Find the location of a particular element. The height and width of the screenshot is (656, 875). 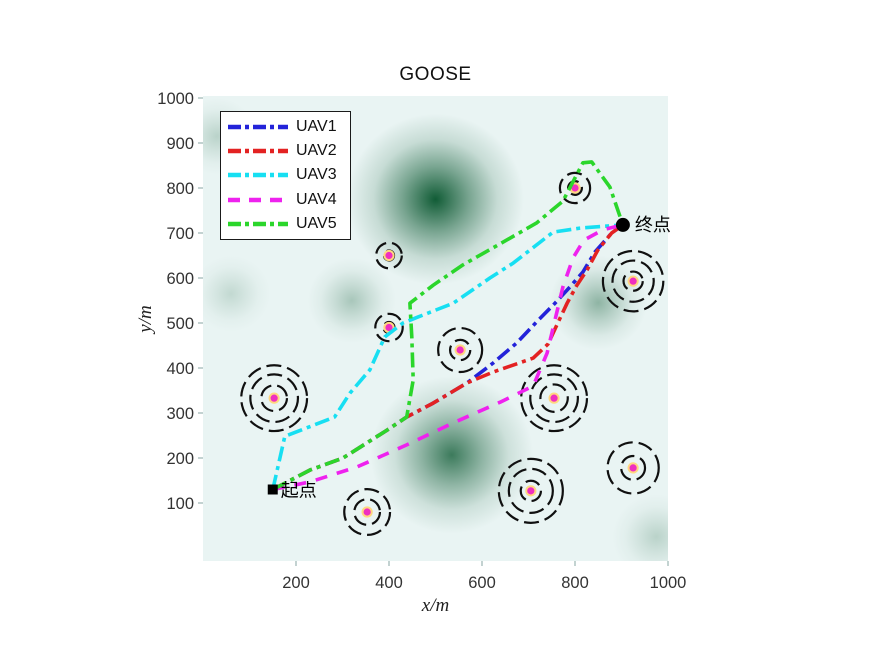

end-marker is located at coordinates (622, 224).